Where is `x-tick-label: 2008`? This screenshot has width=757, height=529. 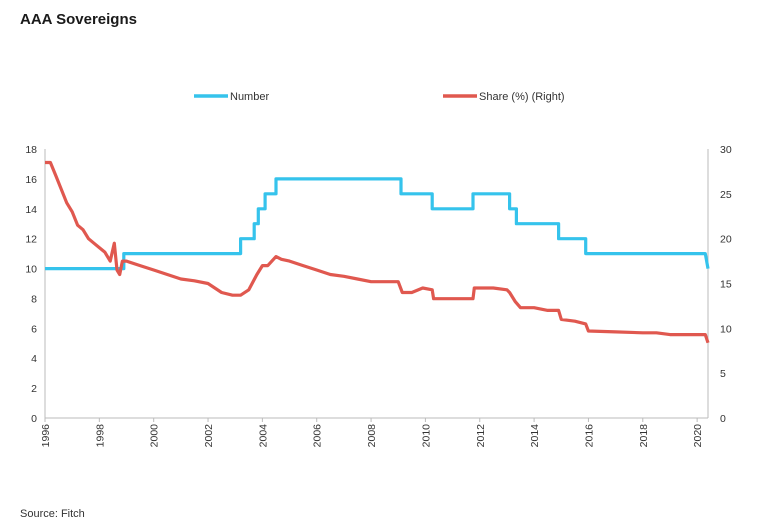 x-tick-label: 2008 is located at coordinates (372, 436).